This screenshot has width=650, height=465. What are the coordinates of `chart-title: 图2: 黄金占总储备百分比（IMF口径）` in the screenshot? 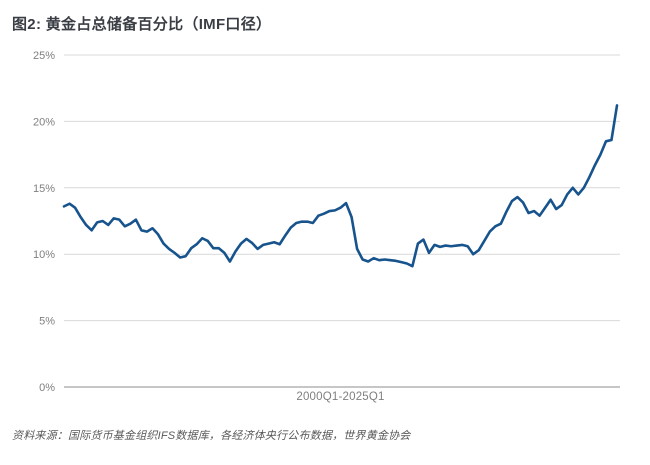 It's located at (142, 24).